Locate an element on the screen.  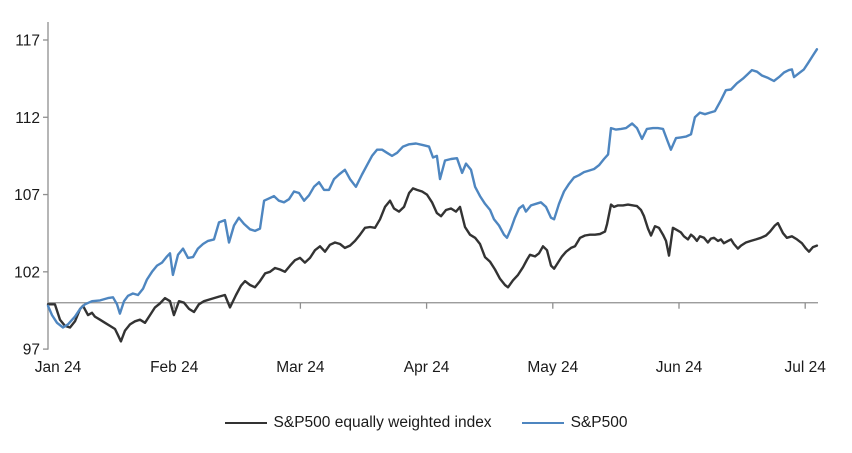
y-tick-label: 102 is located at coordinates (27, 272).